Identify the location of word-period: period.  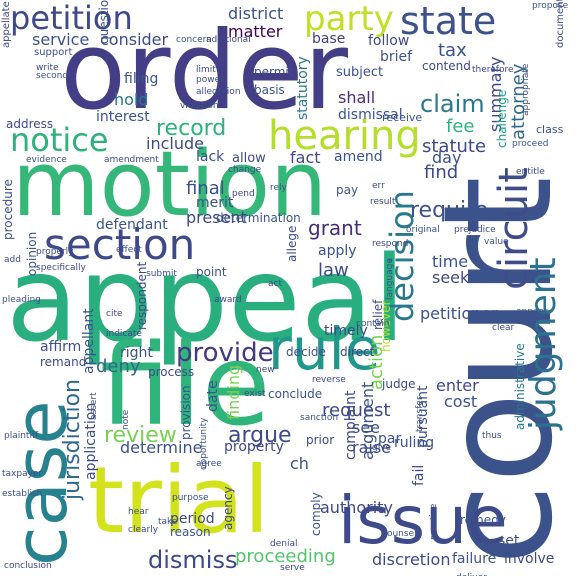
(192, 519).